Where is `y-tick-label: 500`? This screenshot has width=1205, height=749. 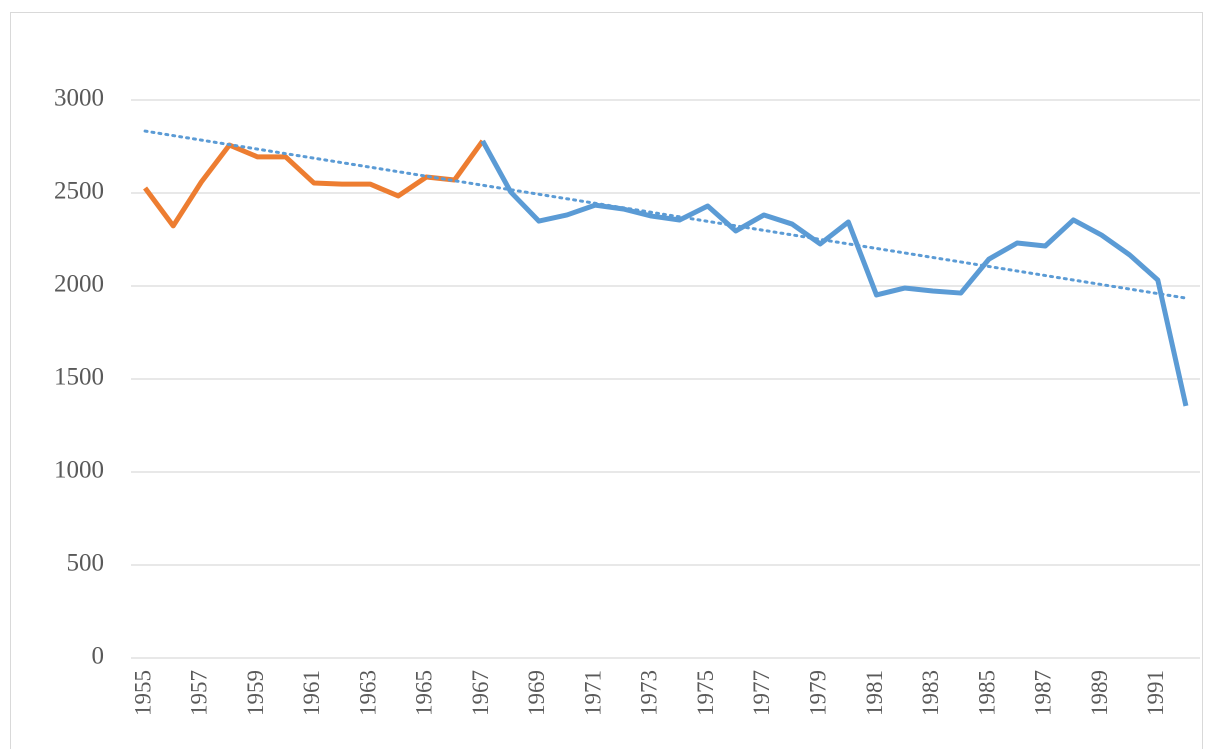 y-tick-label: 500 is located at coordinates (86, 563).